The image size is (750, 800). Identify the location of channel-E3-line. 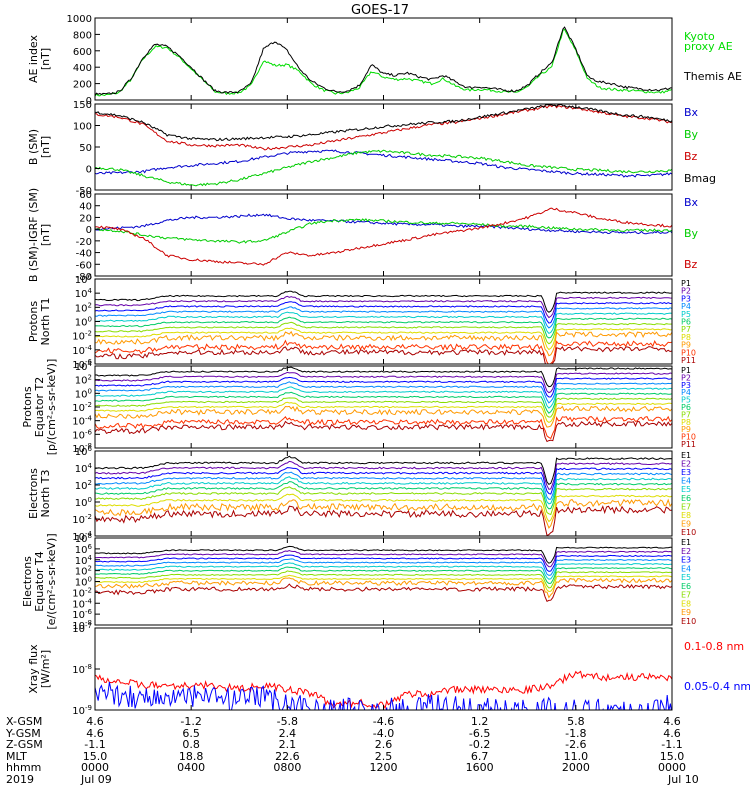
(383, 563).